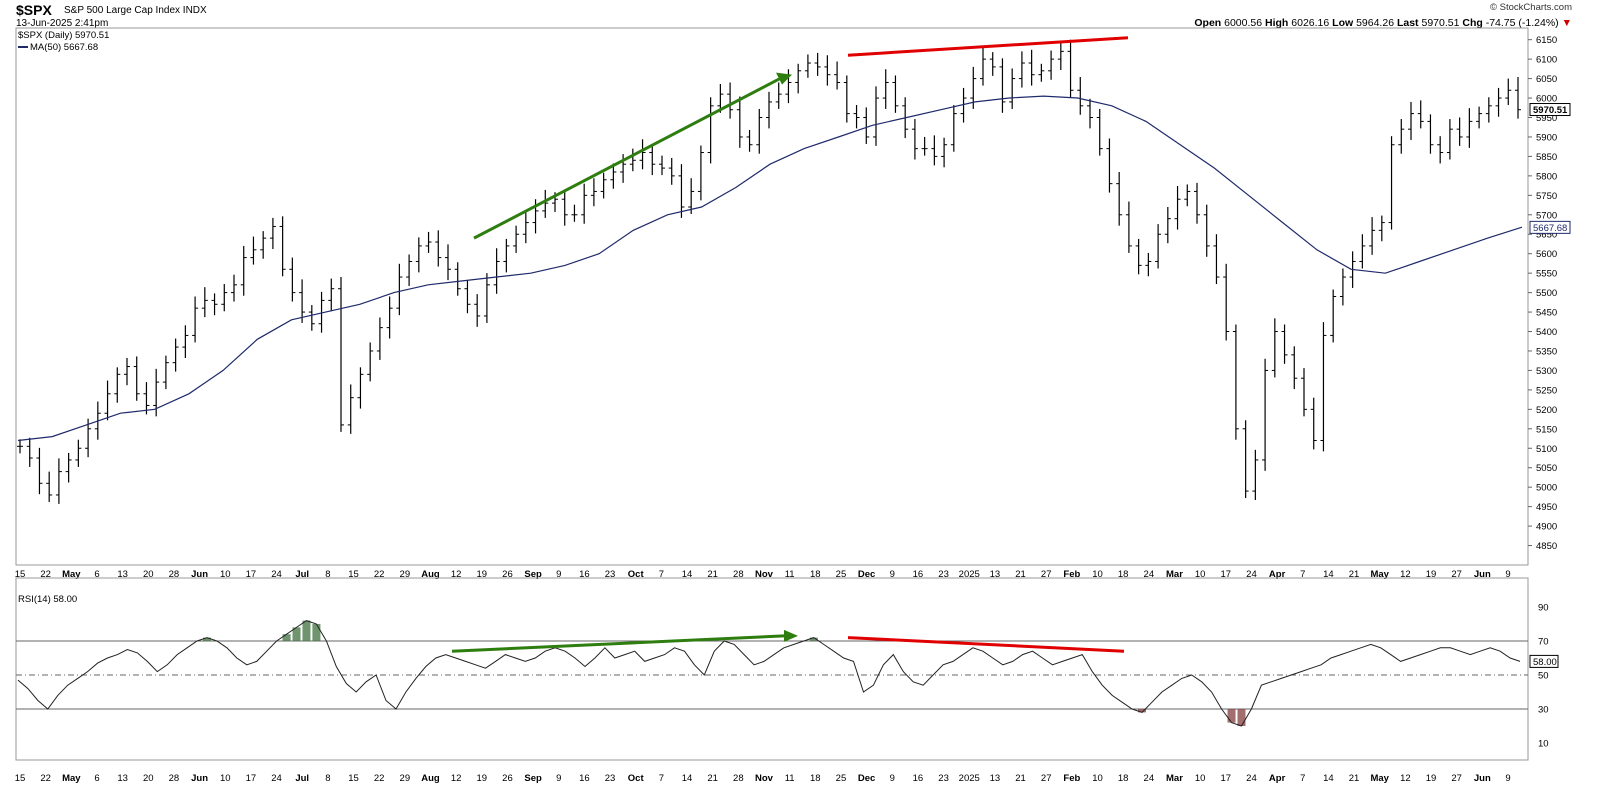 The height and width of the screenshot is (800, 1600). I want to click on price-x-tick-label: Aug, so click(430, 574).